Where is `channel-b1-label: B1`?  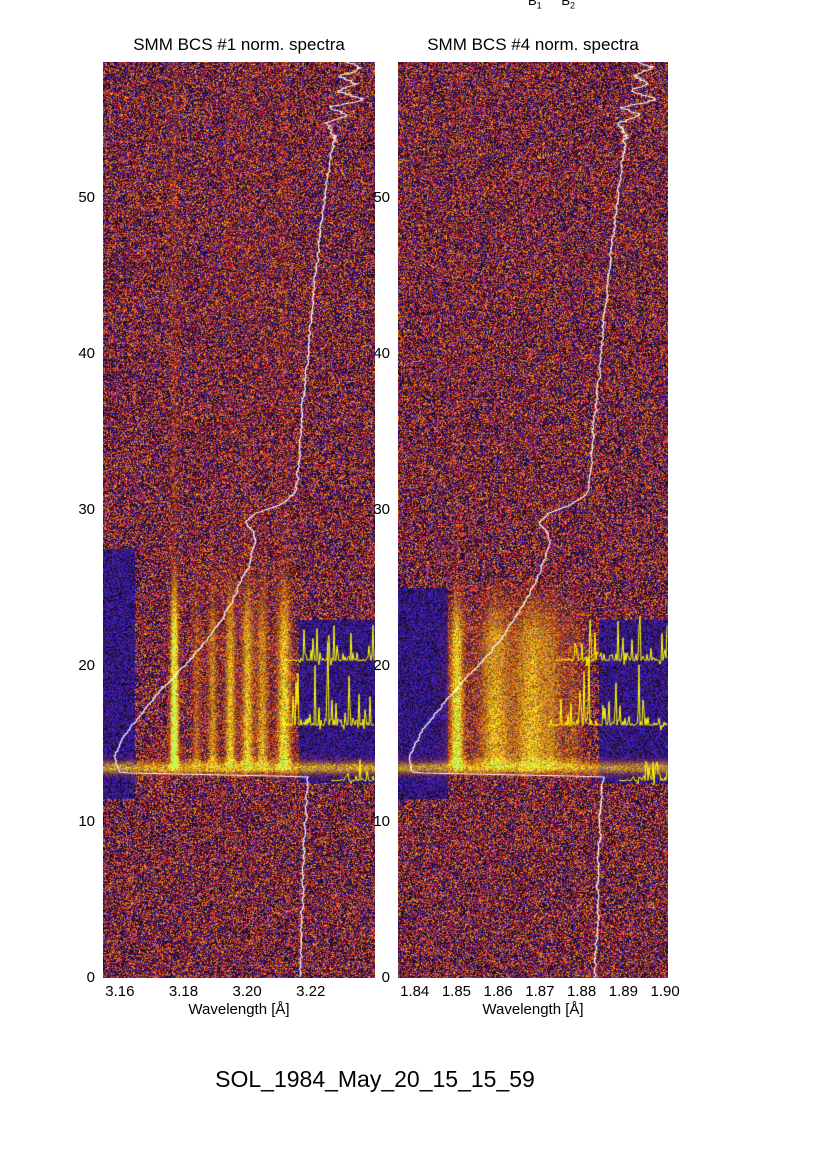
channel-b1-label: B1 is located at coordinates (535, 5).